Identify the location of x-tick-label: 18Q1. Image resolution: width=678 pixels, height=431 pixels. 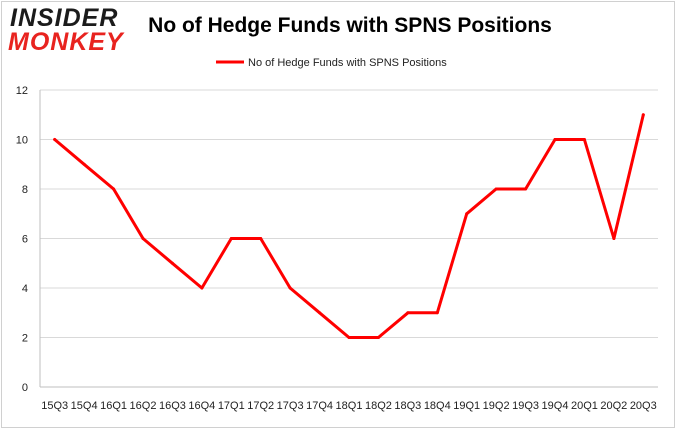
(349, 406).